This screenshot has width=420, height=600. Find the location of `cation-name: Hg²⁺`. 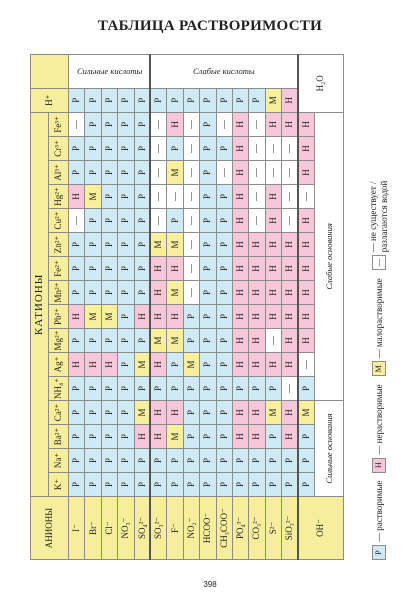

cation-name: Hg²⁺ is located at coordinates (58, 196).